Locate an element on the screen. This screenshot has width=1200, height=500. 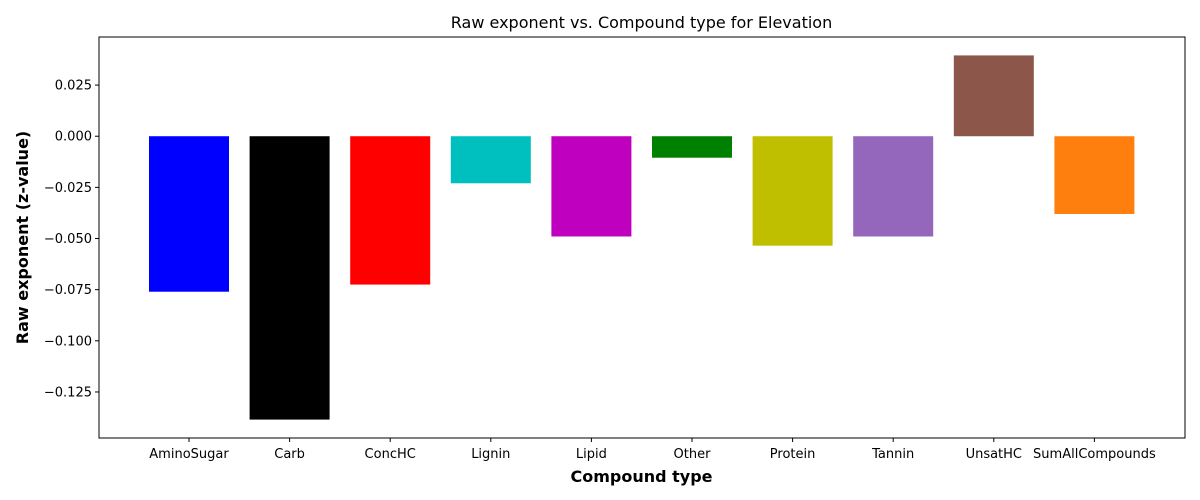
y-tick-label: 0.000 is located at coordinates (73, 137).